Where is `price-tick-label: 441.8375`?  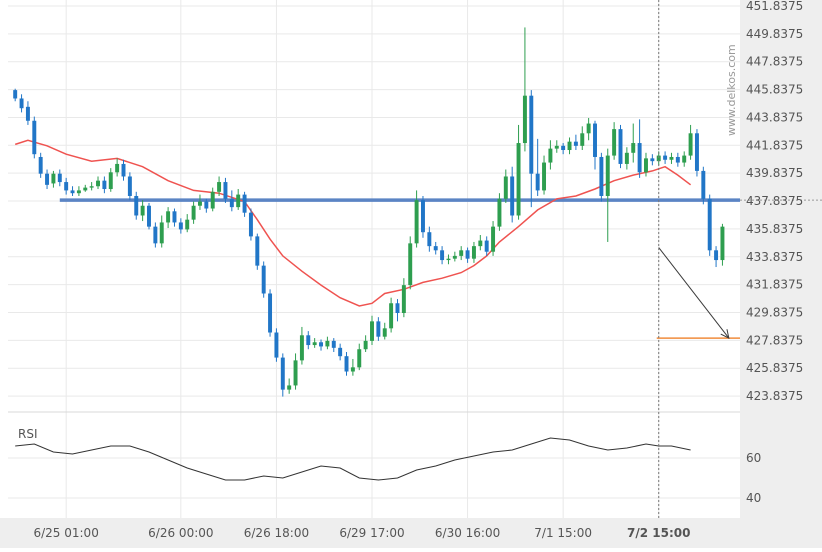 price-tick-label: 441.8375 is located at coordinates (774, 145).